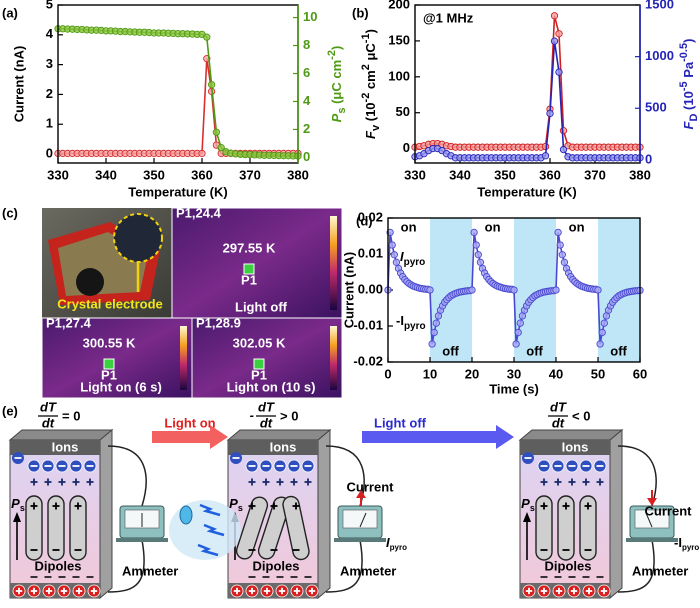  I want to click on temperature: 297.55 K, so click(249, 247).